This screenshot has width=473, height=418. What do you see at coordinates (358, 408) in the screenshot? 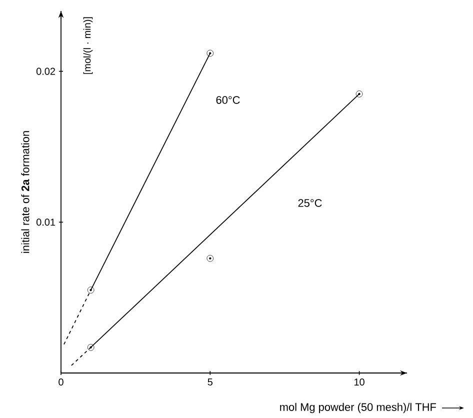
I see `x-axis-title: mol Mg powder (50 mesh)/l THF` at bounding box center [358, 408].